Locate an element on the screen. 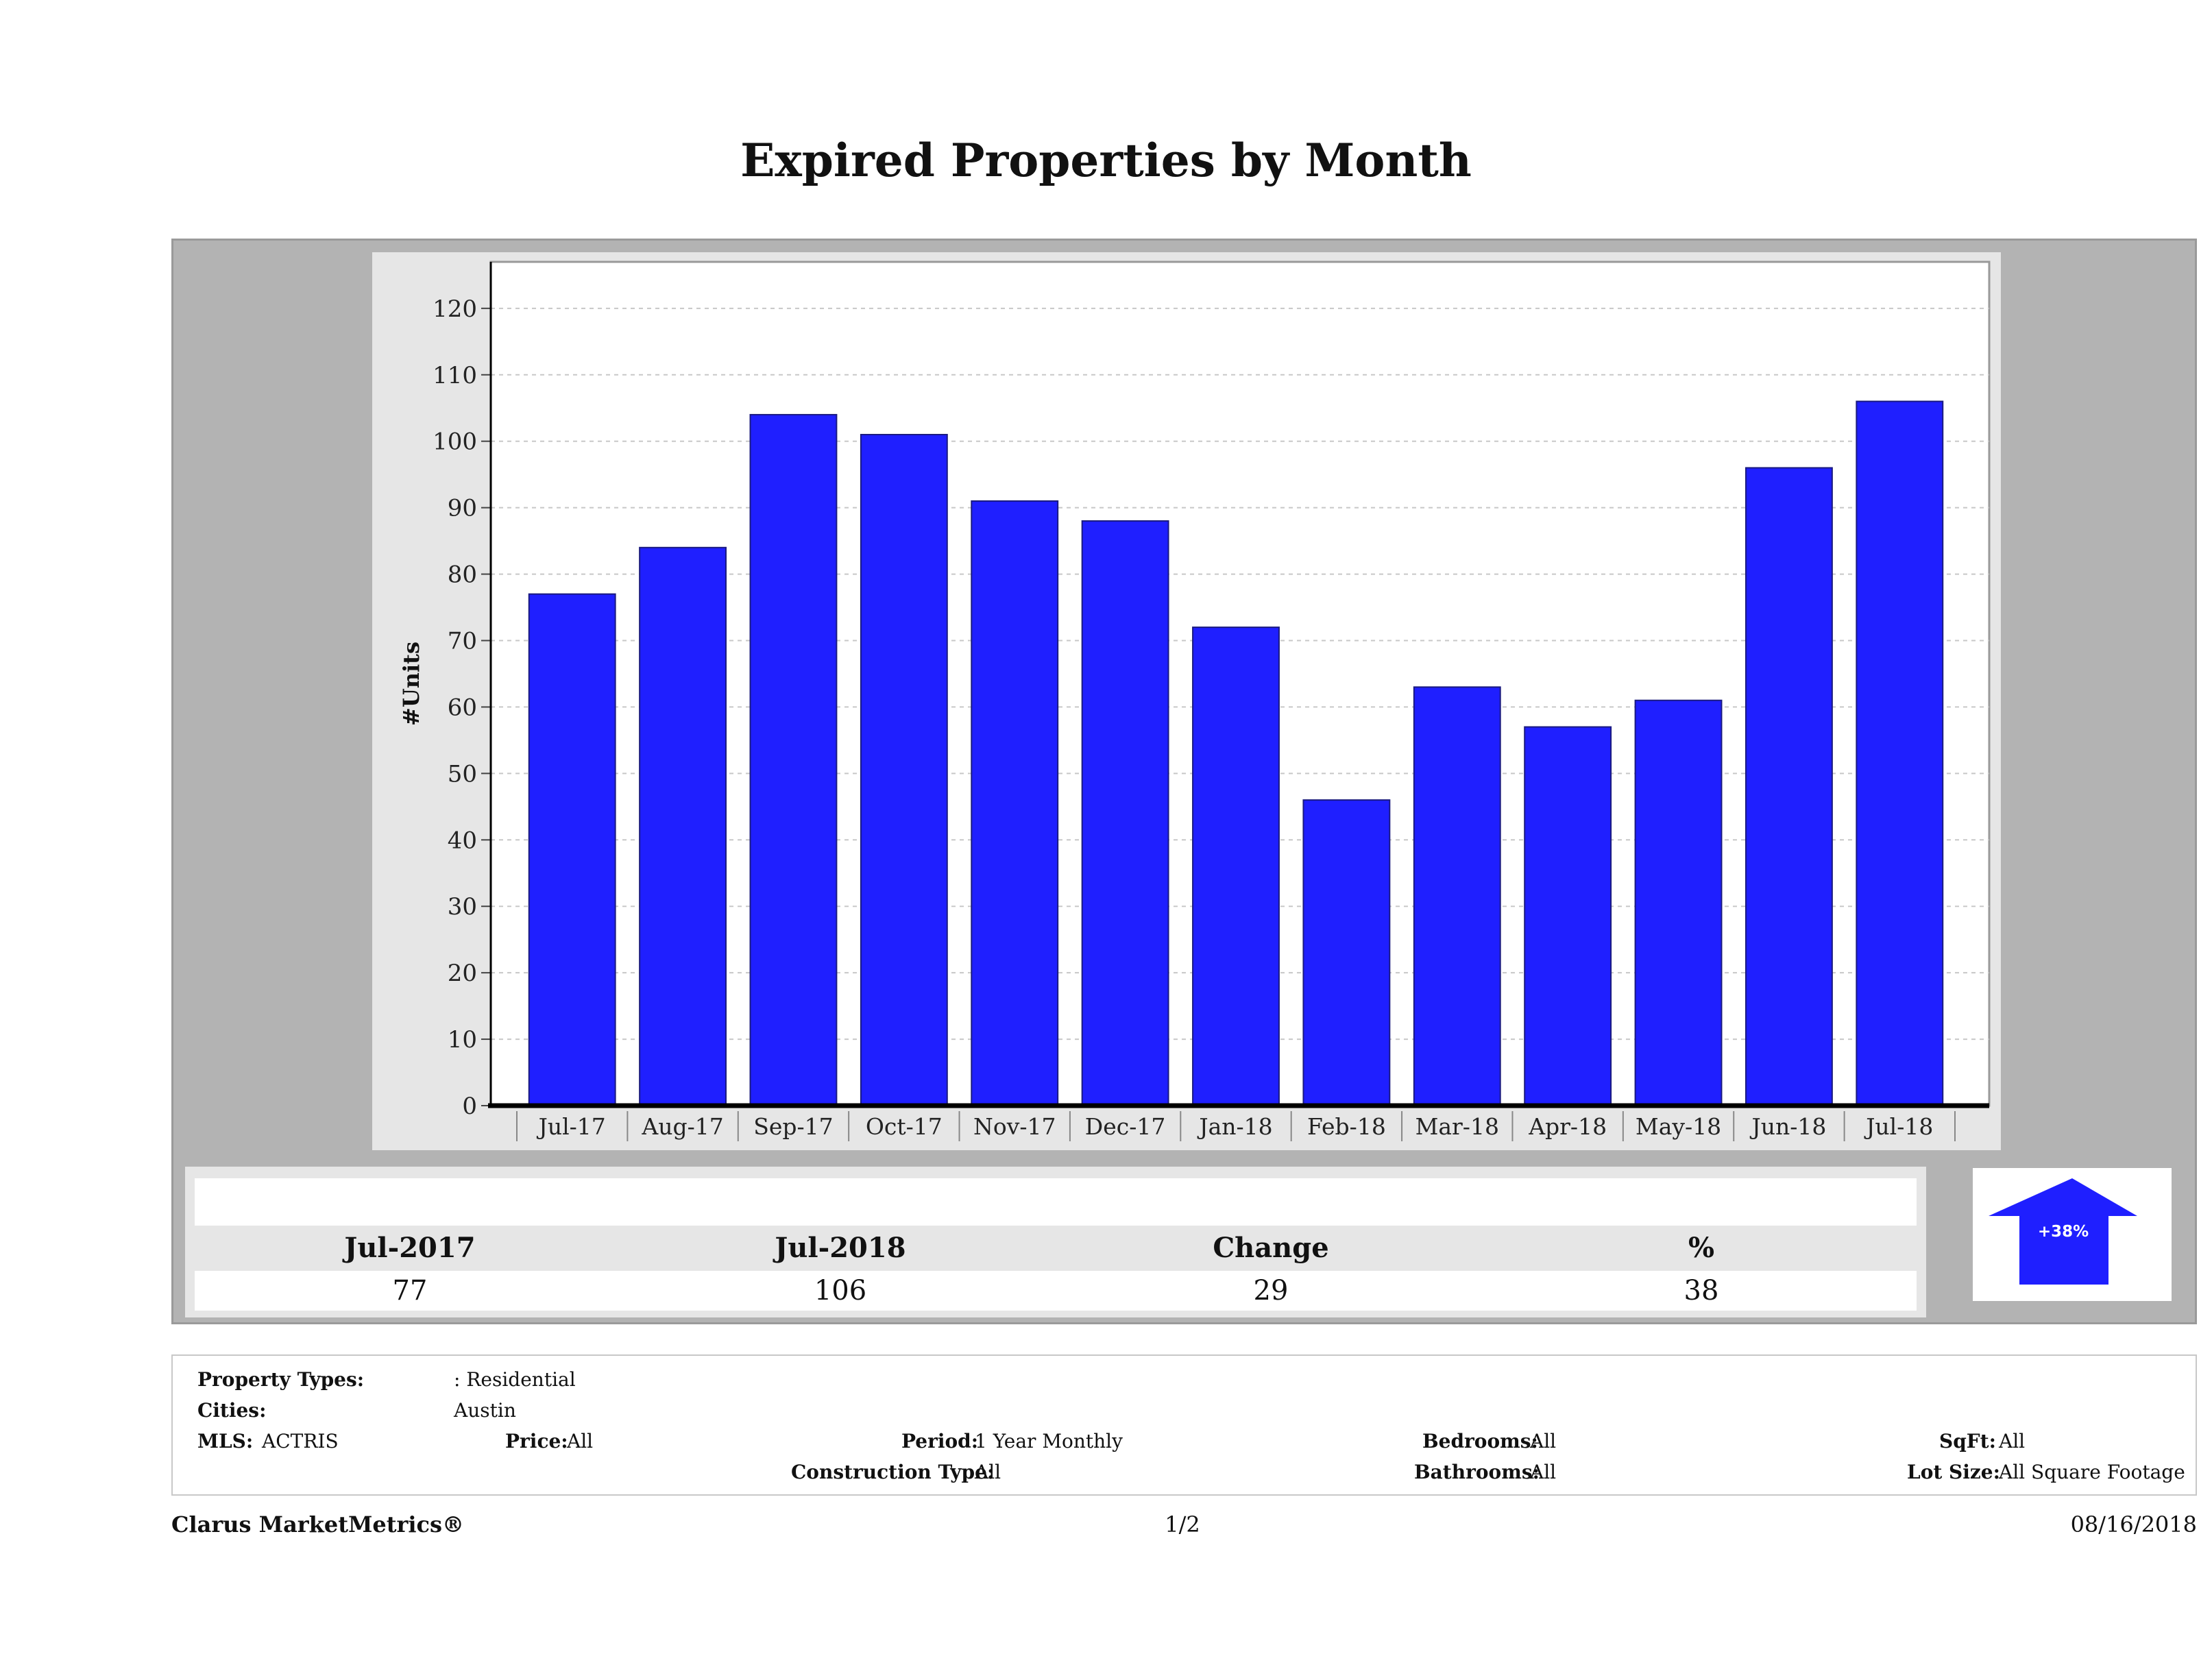  construction-type-value: All is located at coordinates (988, 1472).